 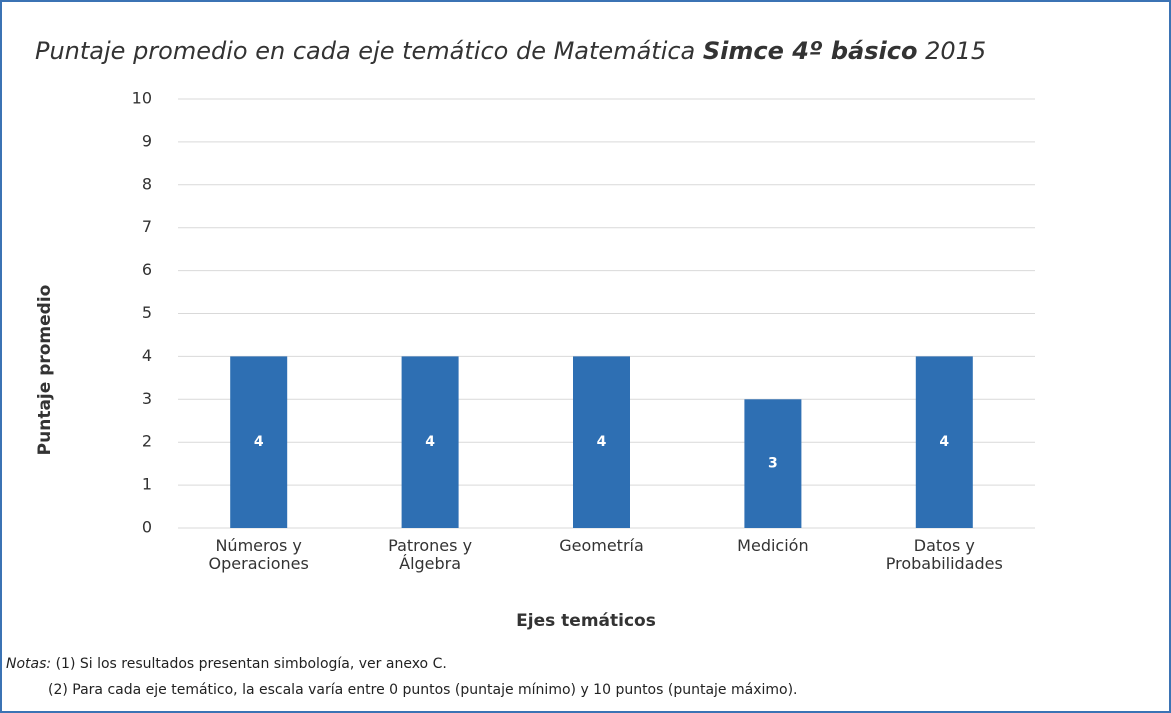 I want to click on x-tick-label: Geometría, so click(x=601, y=545).